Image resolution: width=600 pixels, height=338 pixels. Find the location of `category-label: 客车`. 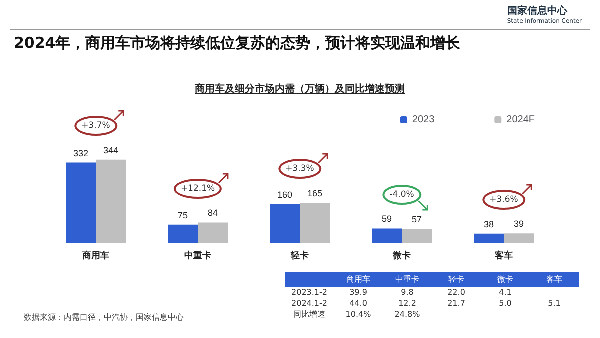

category-label: 客车 is located at coordinates (554, 279).